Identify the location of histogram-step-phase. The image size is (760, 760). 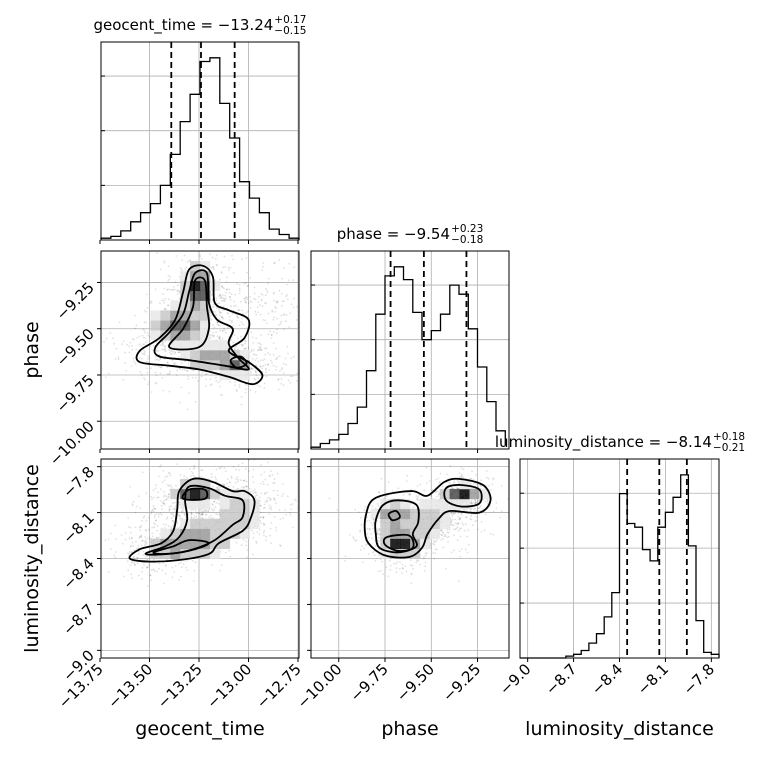
(408, 357).